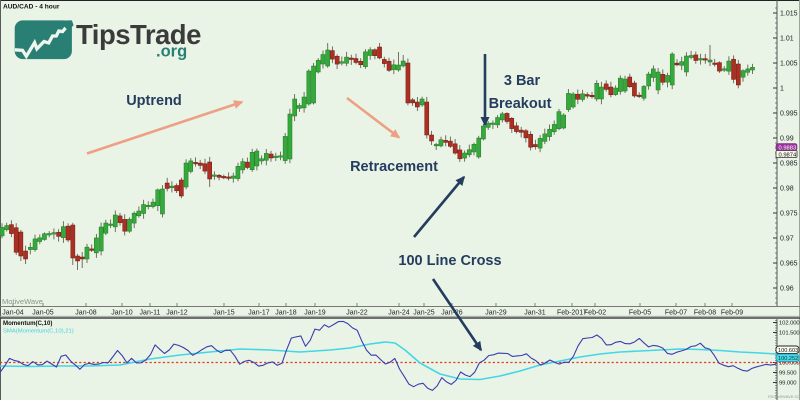  I want to click on svg-text: Jan-04, so click(13, 313).